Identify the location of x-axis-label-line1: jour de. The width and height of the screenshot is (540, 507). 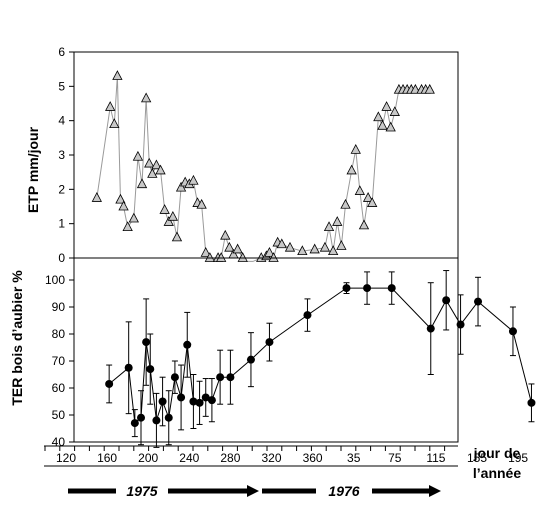
(497, 453).